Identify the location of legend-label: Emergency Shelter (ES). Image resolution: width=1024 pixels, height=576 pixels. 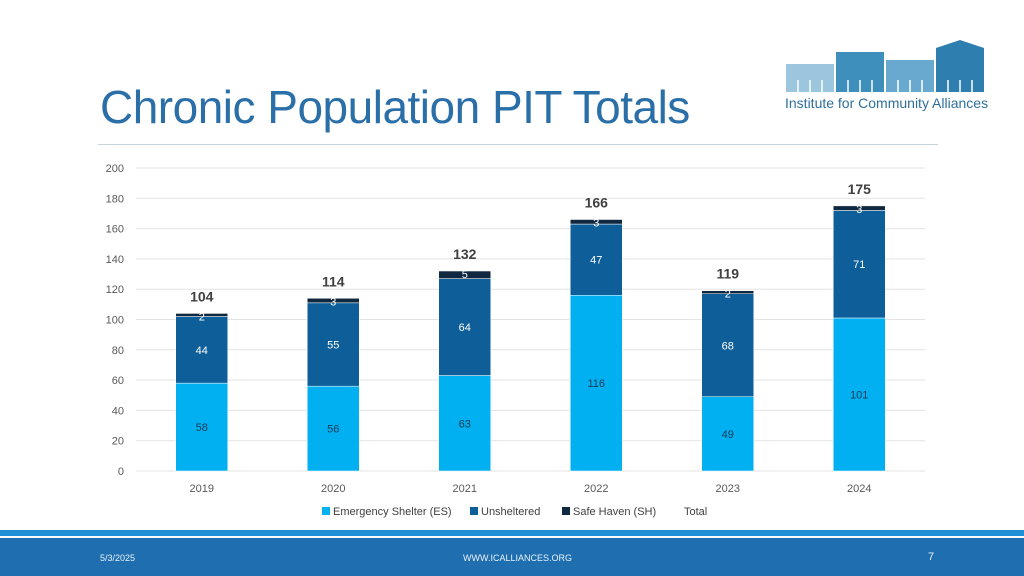
(392, 512).